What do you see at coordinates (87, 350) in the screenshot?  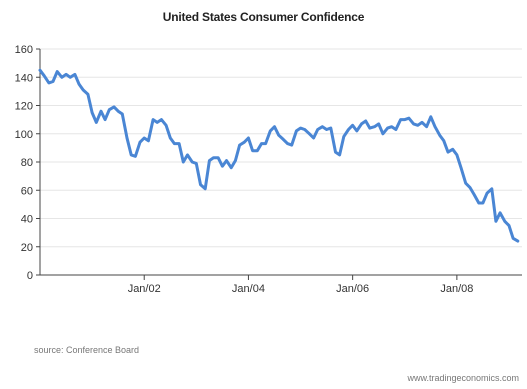 I see `source-note: source: Conference Board` at bounding box center [87, 350].